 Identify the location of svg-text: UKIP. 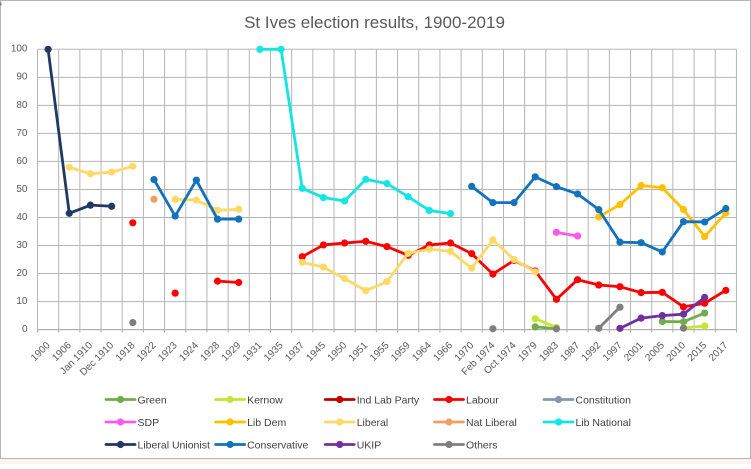
(369, 445).